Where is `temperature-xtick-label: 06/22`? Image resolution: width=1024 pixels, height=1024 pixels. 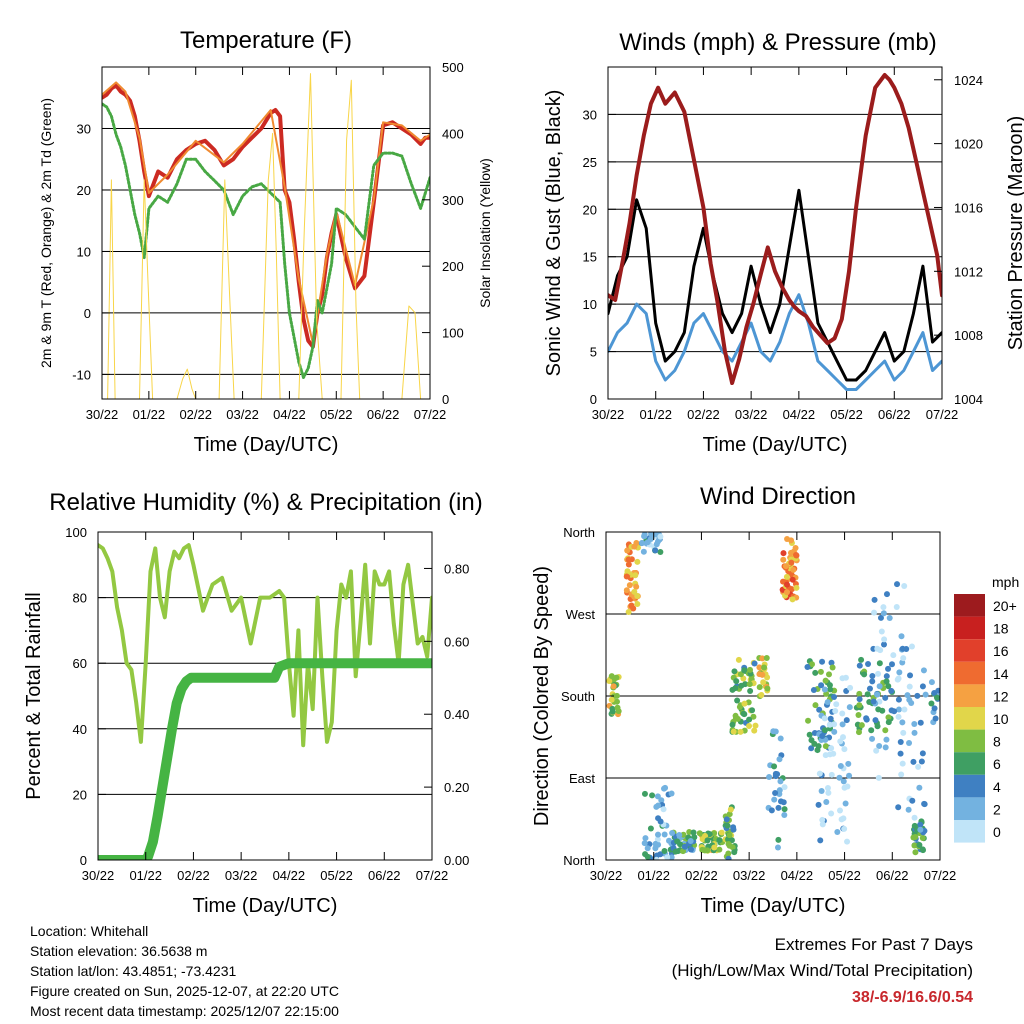
temperature-xtick-label: 06/22 is located at coordinates (383, 414).